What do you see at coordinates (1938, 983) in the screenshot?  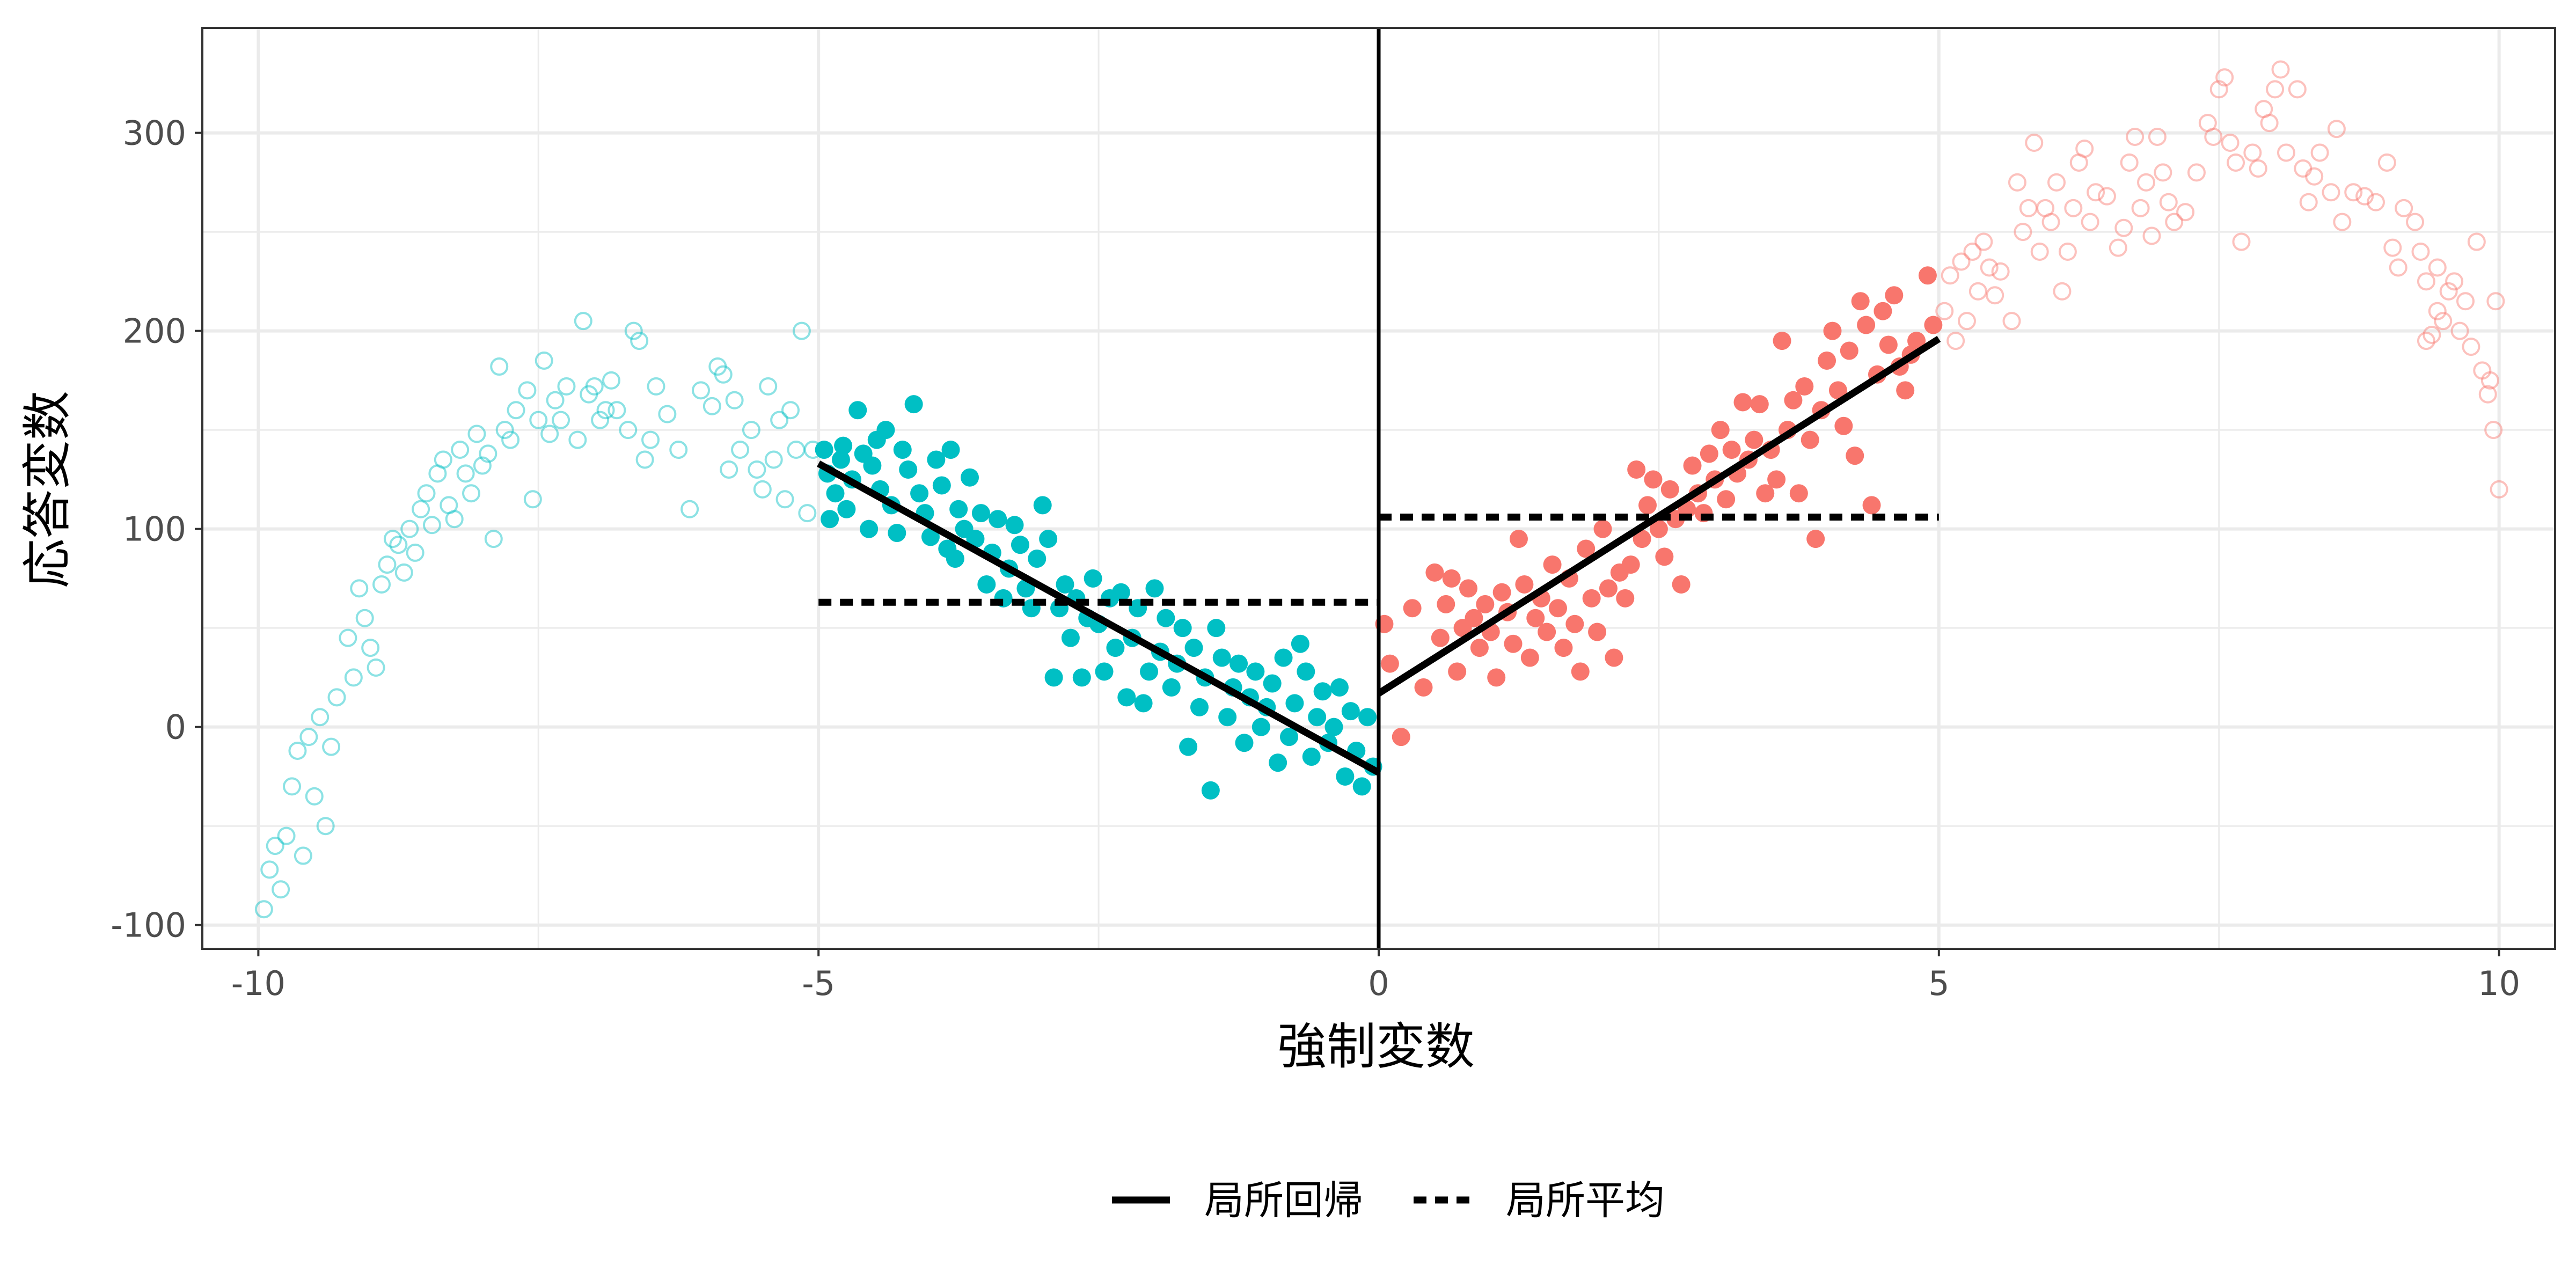 I see `x-tick-label: 5` at bounding box center [1938, 983].